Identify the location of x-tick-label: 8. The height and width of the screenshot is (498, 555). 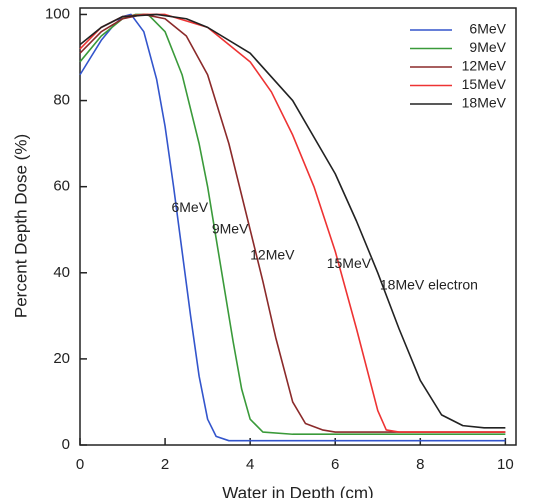
(420, 464).